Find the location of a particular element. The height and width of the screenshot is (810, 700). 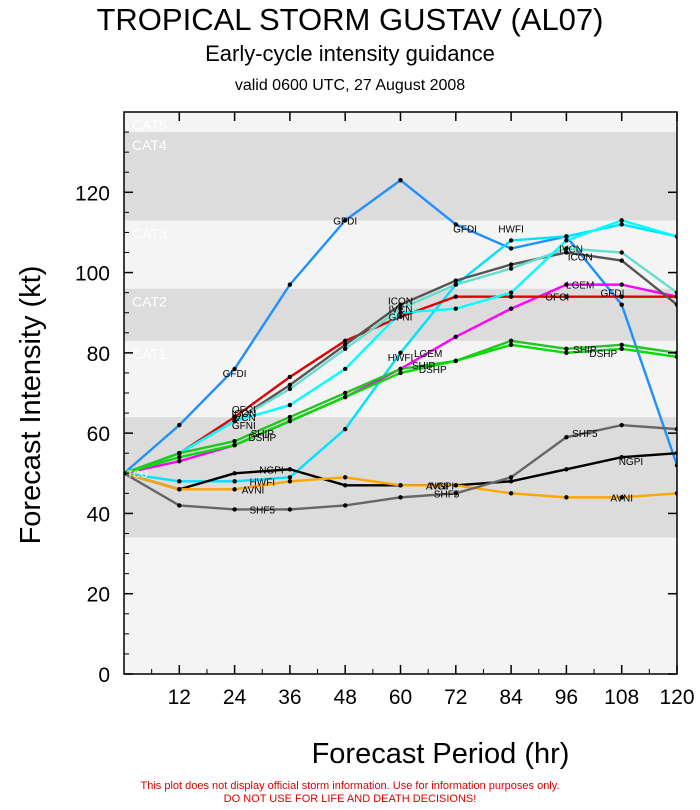

y-tick-label: 0 is located at coordinates (104, 675).